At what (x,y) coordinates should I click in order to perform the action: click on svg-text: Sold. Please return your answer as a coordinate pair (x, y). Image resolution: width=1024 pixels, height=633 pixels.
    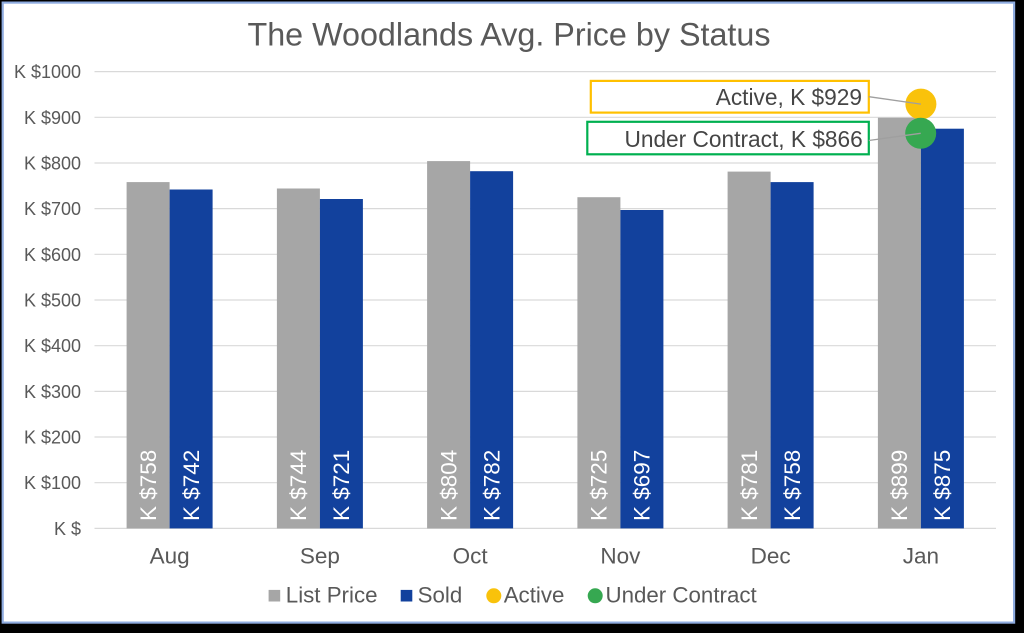
    Looking at the image, I should click on (440, 595).